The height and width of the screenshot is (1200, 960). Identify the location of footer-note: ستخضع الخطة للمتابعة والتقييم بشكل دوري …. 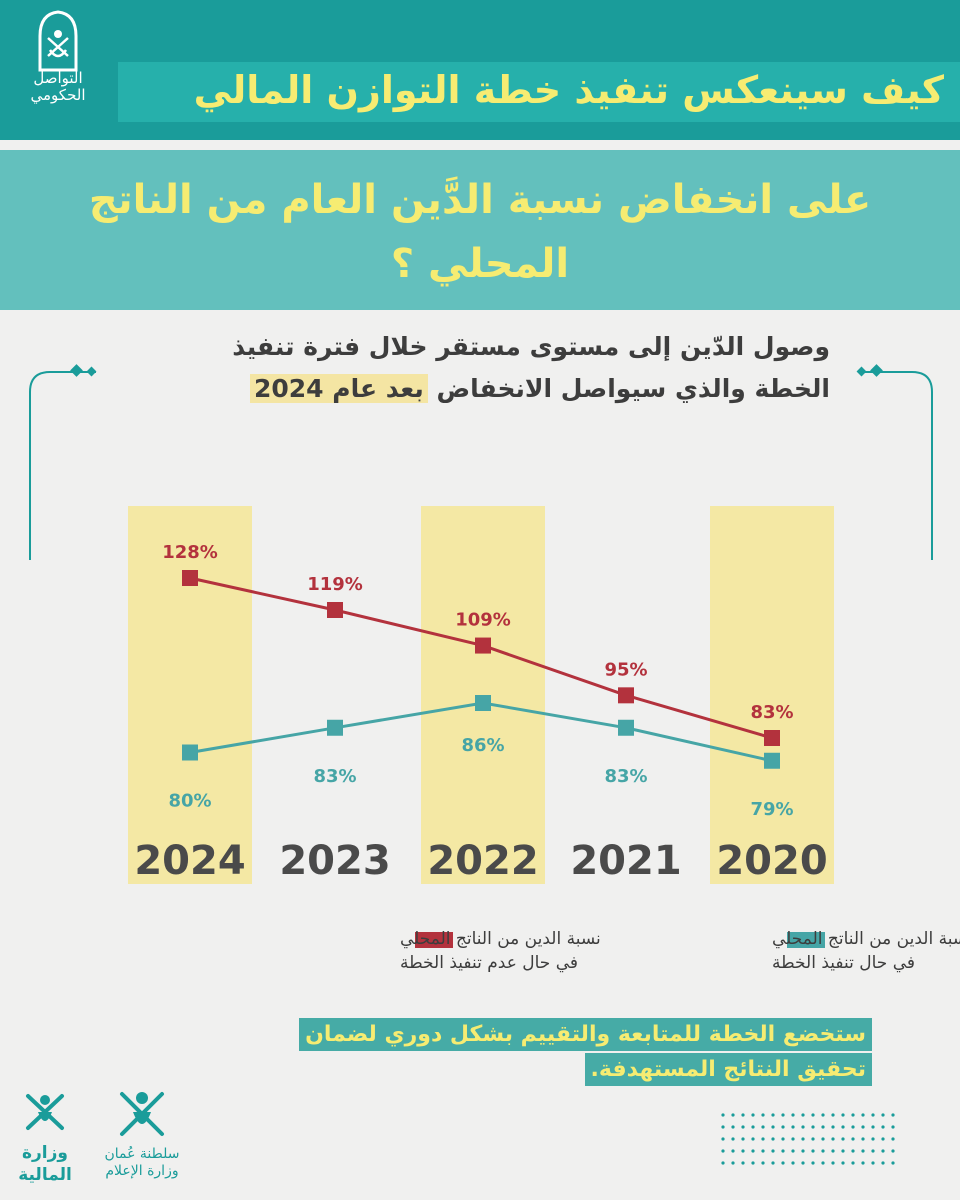
(522, 1052).